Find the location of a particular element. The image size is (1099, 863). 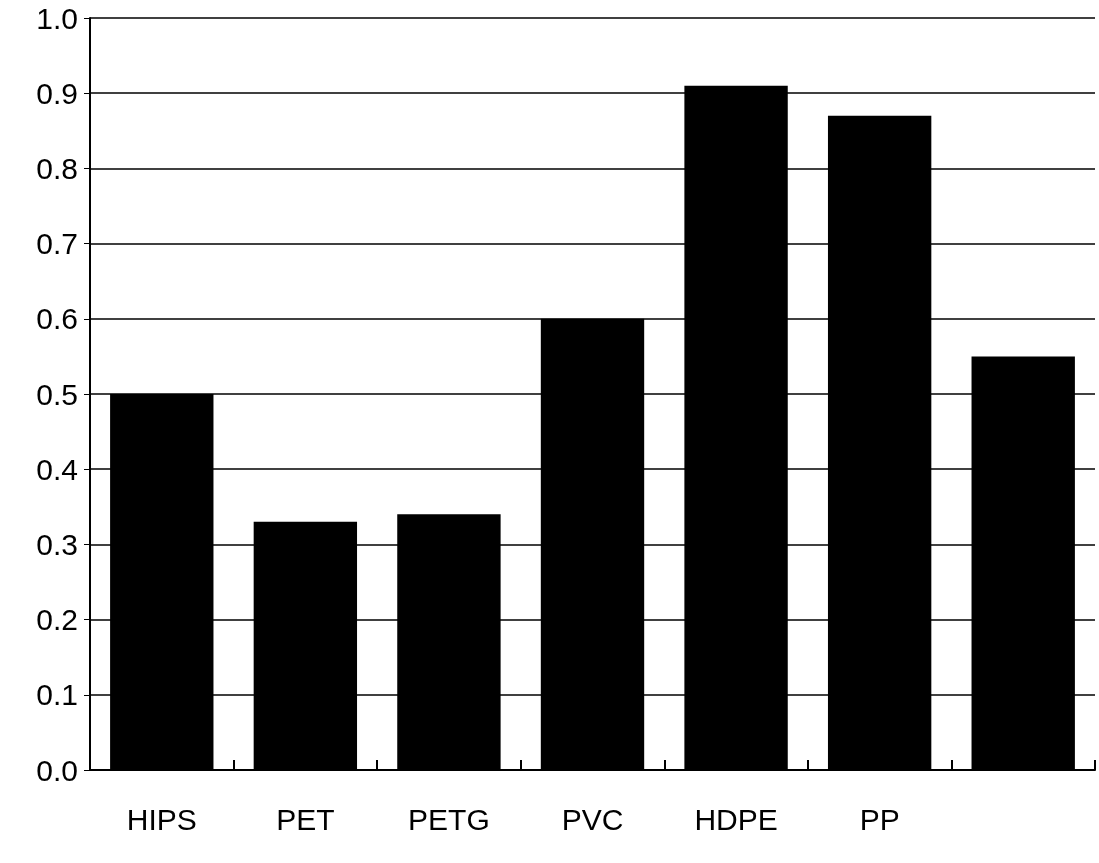

x-tick-label: HDPE is located at coordinates (736, 819).